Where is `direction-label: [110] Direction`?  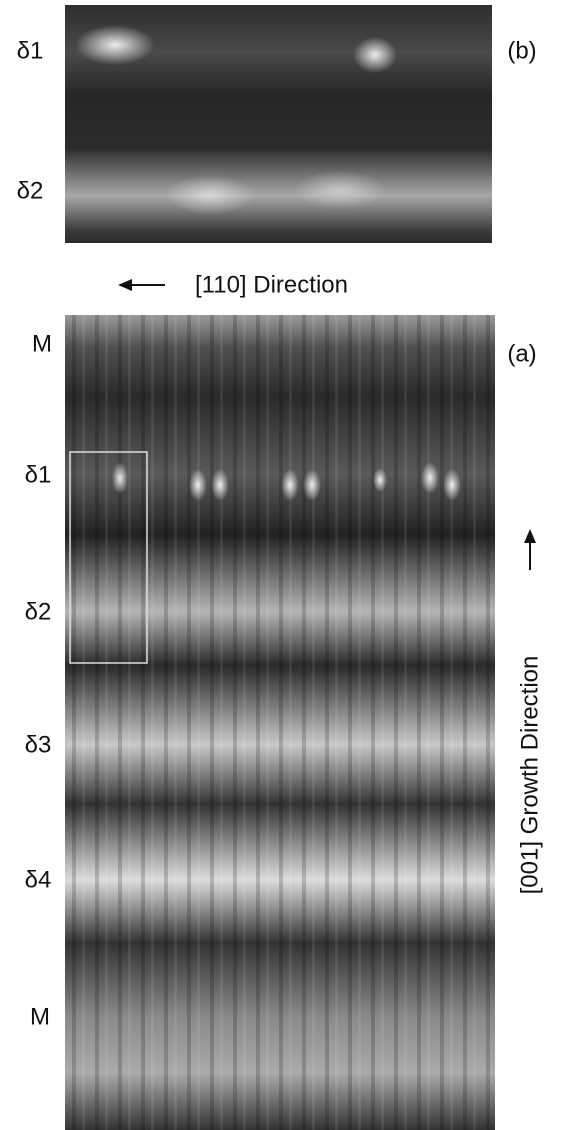 direction-label: [110] Direction is located at coordinates (271, 284).